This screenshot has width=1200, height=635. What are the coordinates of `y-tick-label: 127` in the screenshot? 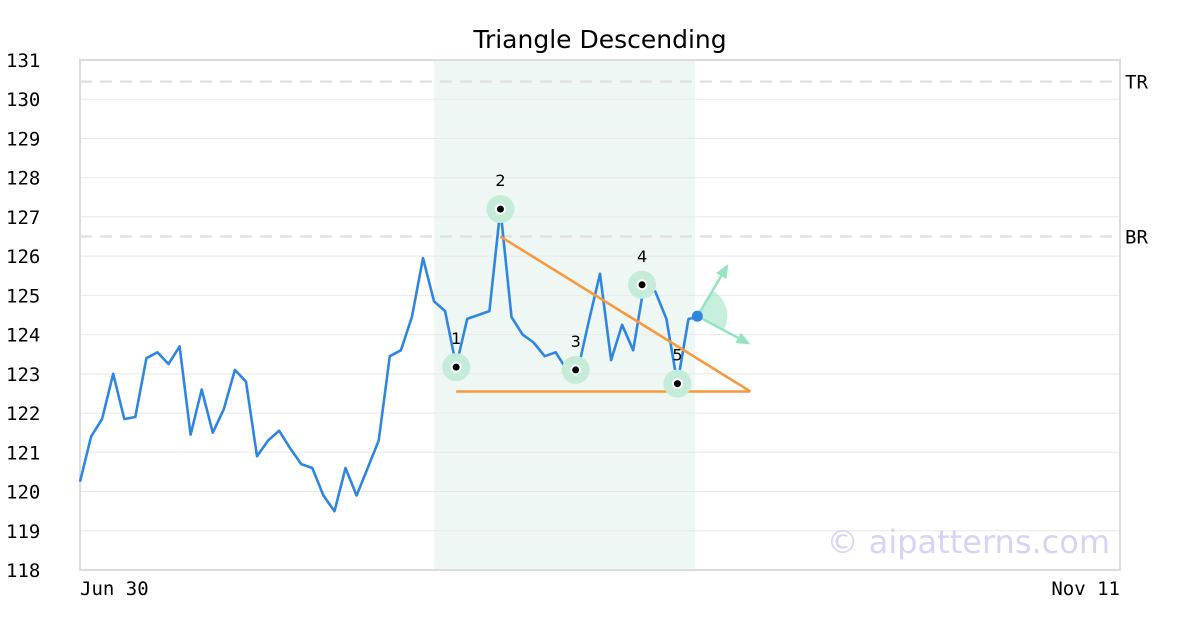 It's located at (23, 218).